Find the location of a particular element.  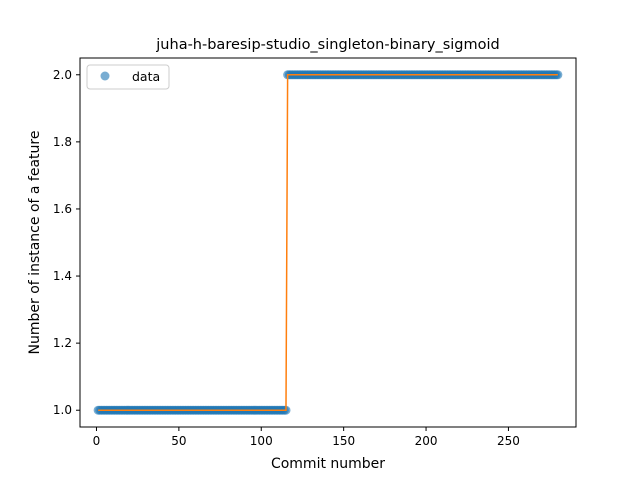

y-tick-label: 1.6 is located at coordinates (62, 209).